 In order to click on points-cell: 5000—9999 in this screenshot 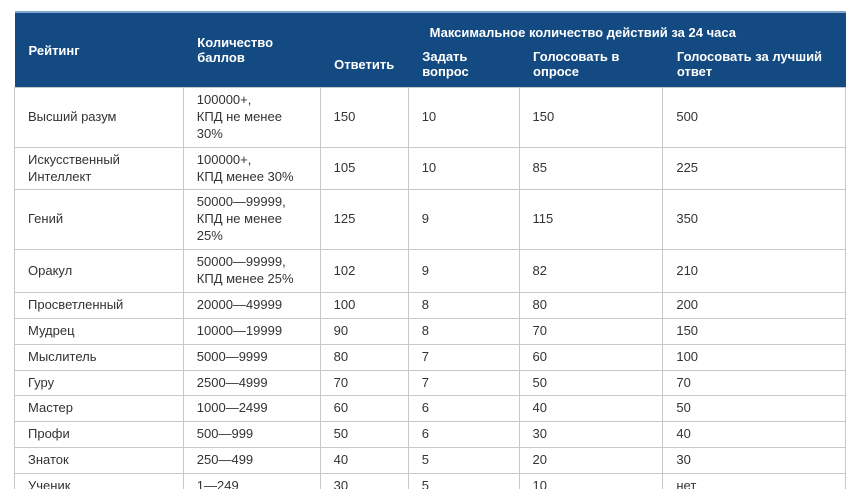, I will do `click(251, 357)`.